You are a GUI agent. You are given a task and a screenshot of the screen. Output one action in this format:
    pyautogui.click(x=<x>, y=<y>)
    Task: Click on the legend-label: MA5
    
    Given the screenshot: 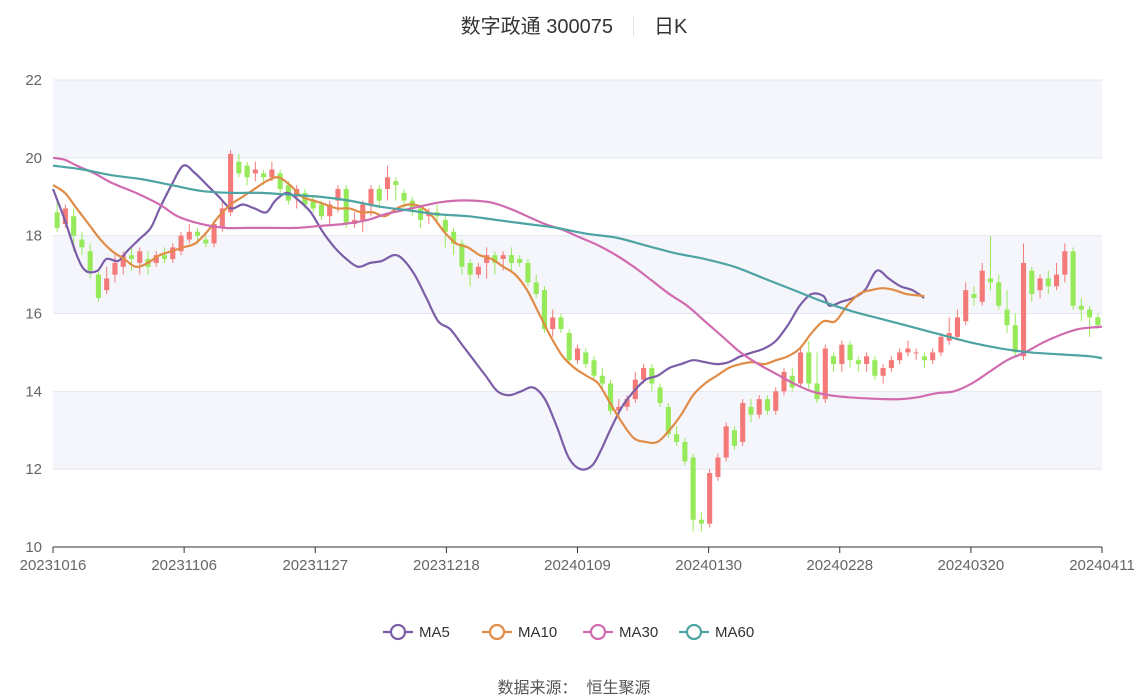 What is the action you would take?
    pyautogui.click(x=434, y=632)
    